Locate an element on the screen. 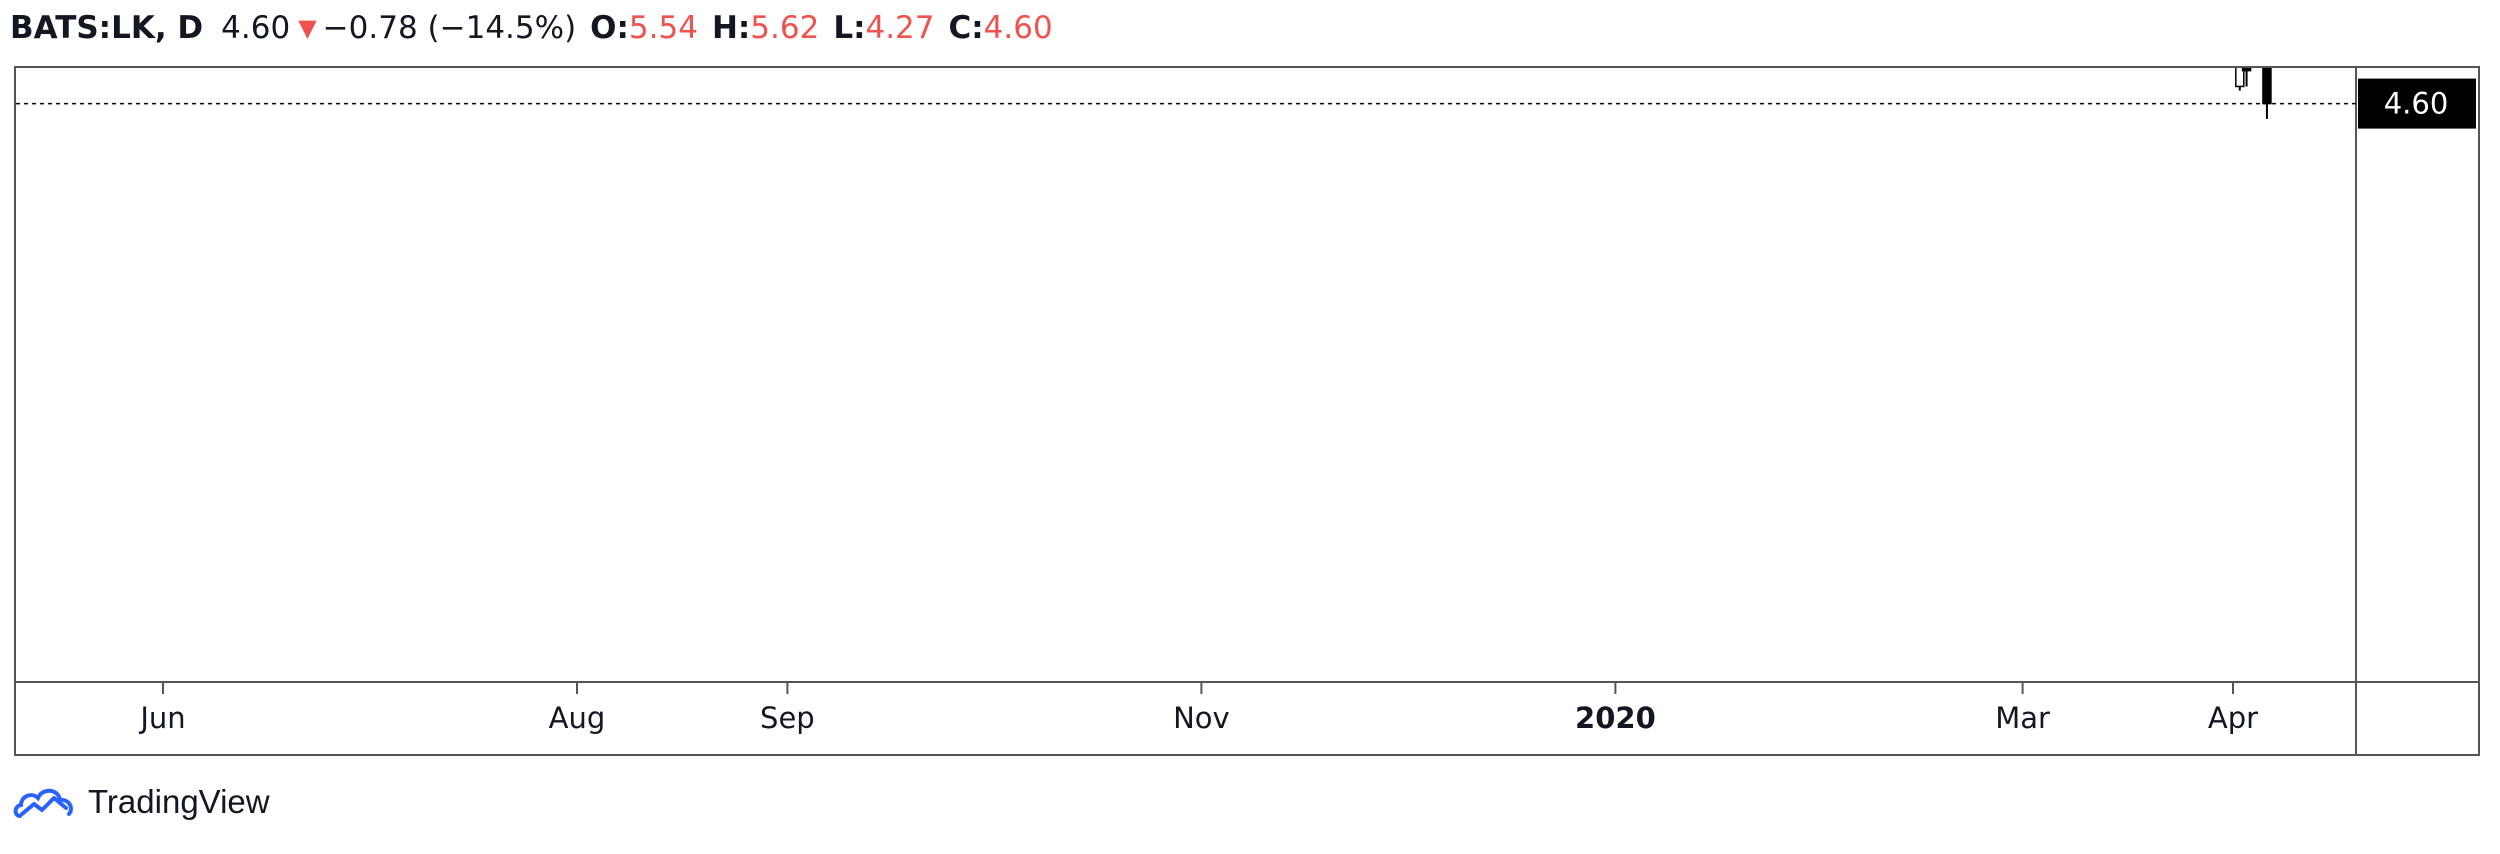 Image resolution: width=2500 pixels, height=854 pixels. time-tick-label: 2020 is located at coordinates (1615, 718).